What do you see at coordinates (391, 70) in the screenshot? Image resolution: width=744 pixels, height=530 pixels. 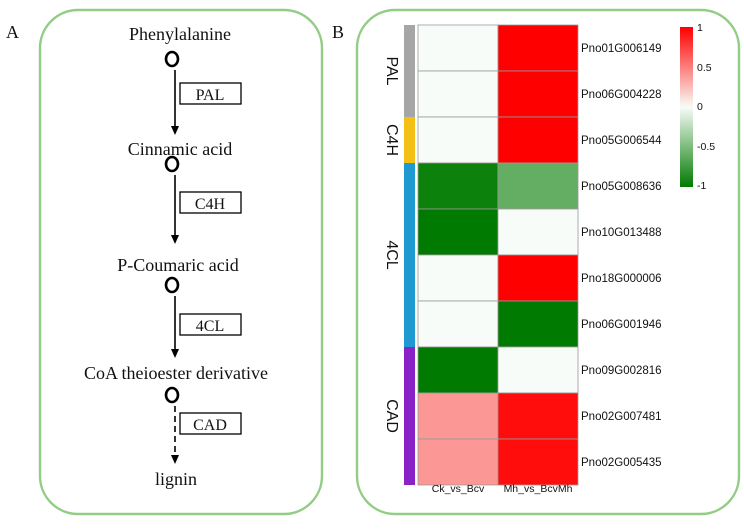 I see `group-label-pal: PAL` at bounding box center [391, 70].